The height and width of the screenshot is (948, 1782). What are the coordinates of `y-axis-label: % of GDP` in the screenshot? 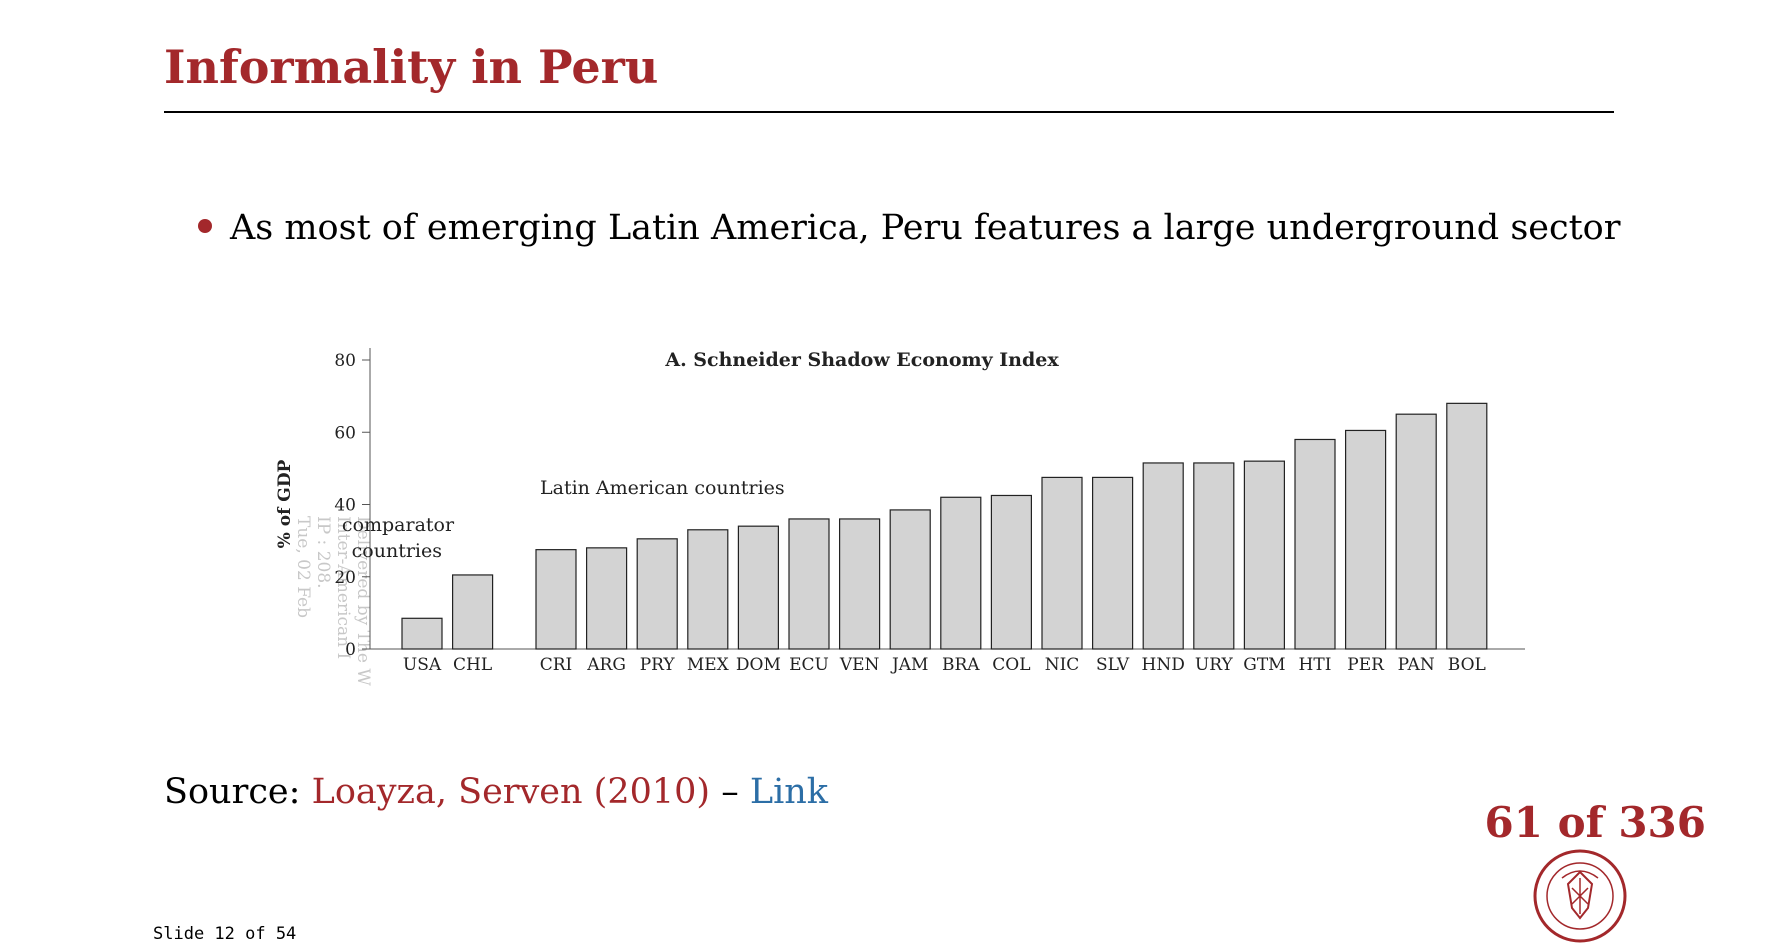 It's located at (285, 503).